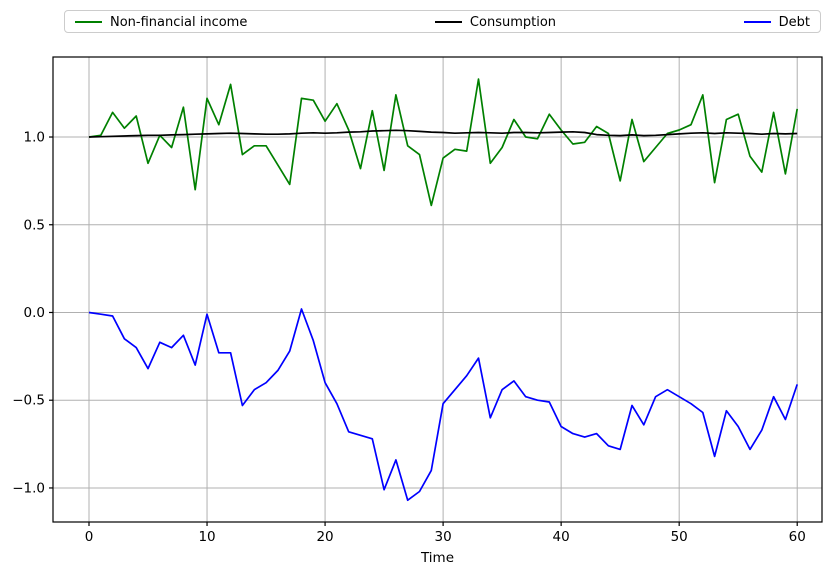 The height and width of the screenshot is (574, 838). What do you see at coordinates (513, 22) in the screenshot?
I see `legend-label-consumption: Consumption` at bounding box center [513, 22].